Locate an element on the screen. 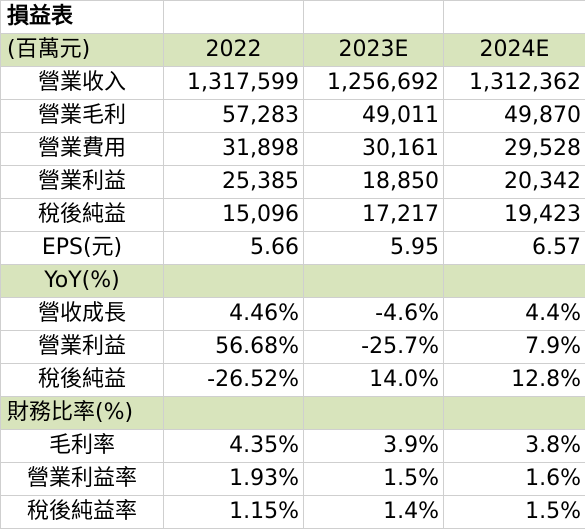 The width and height of the screenshot is (585, 529). table-row: 營業利益 25,385 18,850 20,342 is located at coordinates (292, 182).